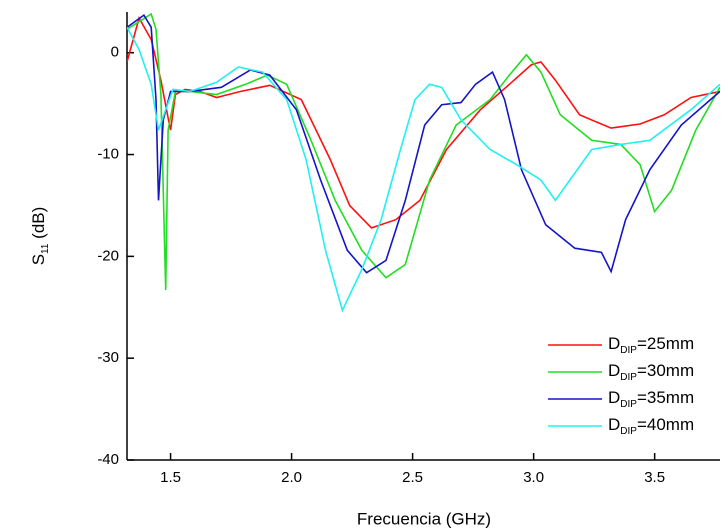 Image resolution: width=722 pixels, height=531 pixels. What do you see at coordinates (108, 459) in the screenshot?
I see `y-tick-label: -40` at bounding box center [108, 459].